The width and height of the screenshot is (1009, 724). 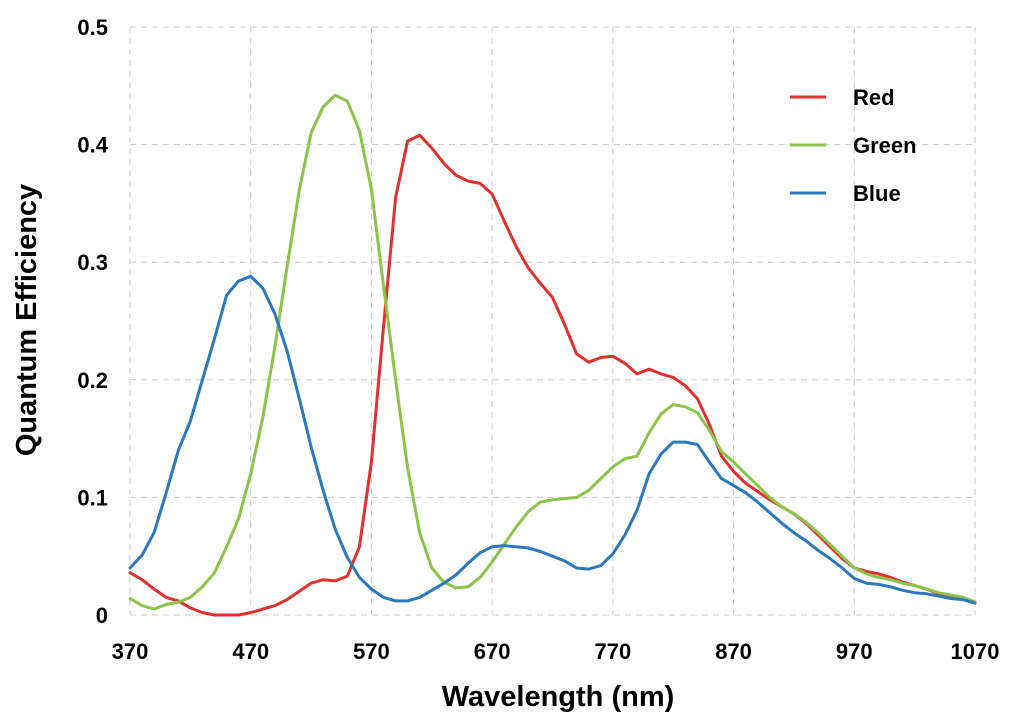 I want to click on x-tick-label: 470, so click(x=250, y=651).